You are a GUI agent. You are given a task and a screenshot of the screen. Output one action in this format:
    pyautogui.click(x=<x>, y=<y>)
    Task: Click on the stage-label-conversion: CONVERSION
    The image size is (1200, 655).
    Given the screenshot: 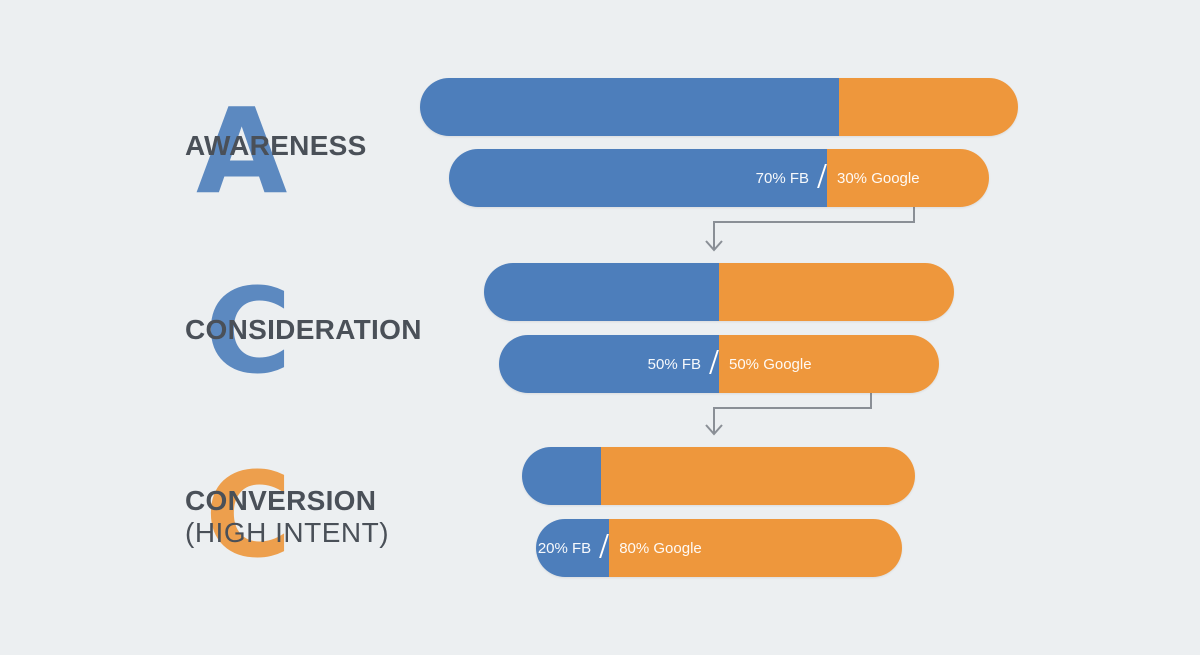 What is the action you would take?
    pyautogui.click(x=281, y=500)
    